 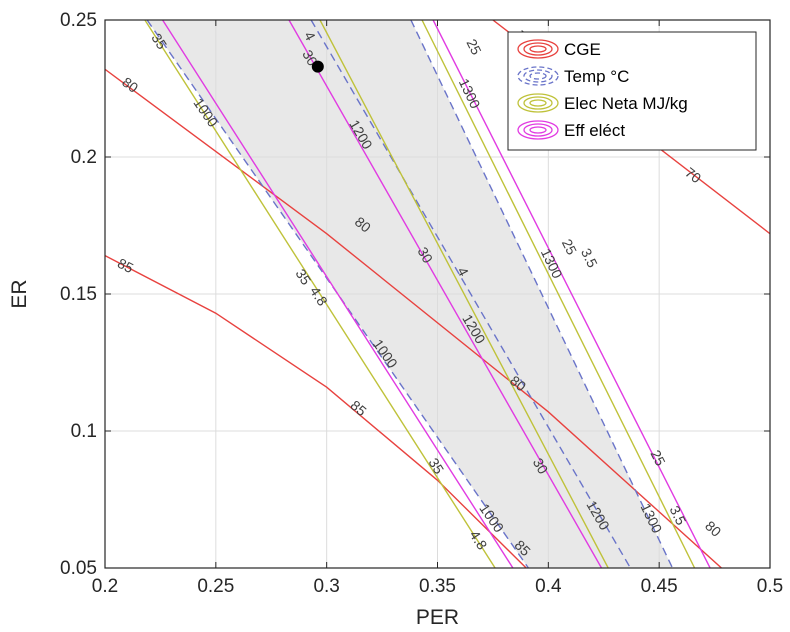 What do you see at coordinates (582, 49) in the screenshot?
I see `legend-label: CGE` at bounding box center [582, 49].